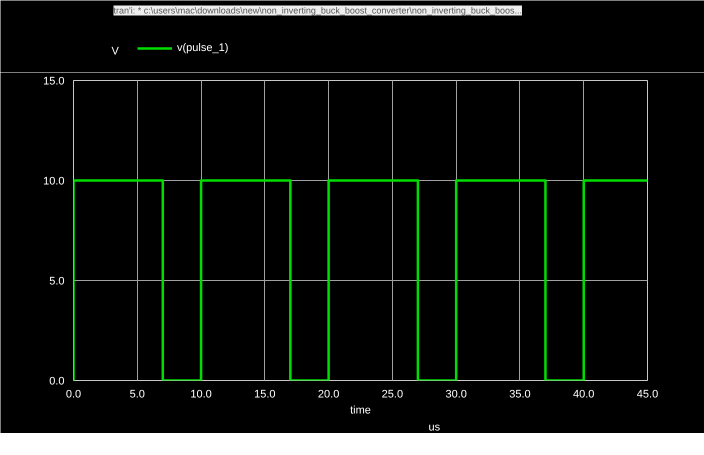  I want to click on x-tick-label: 15.0, so click(265, 394).